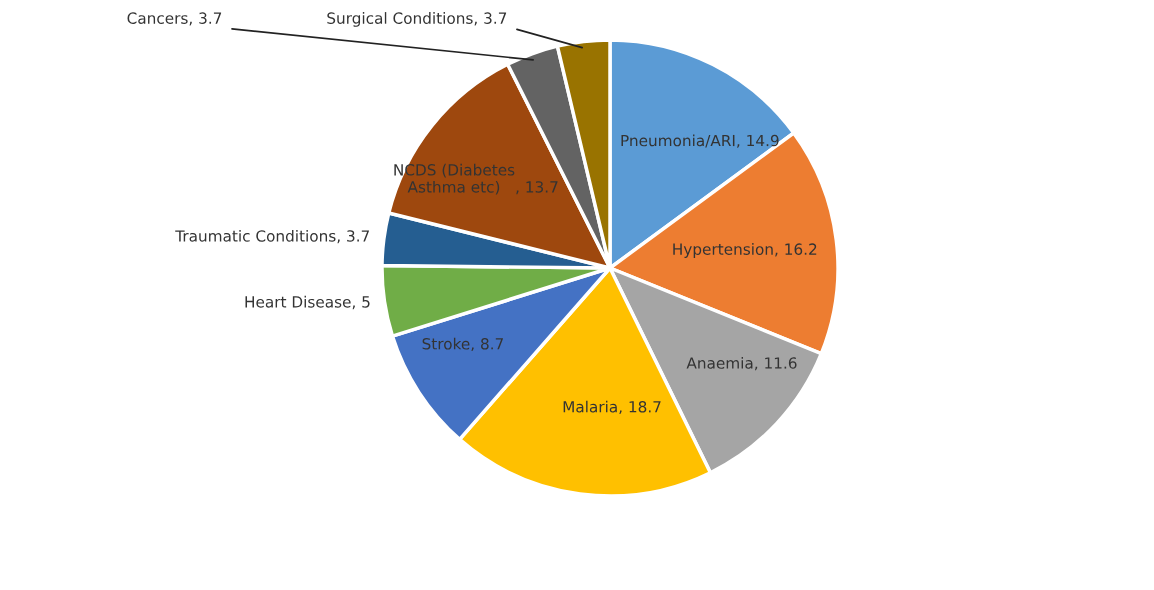 This screenshot has height=590, width=1154. What do you see at coordinates (298, 301) in the screenshot?
I see `slice-label: Heart Disease` at bounding box center [298, 301].